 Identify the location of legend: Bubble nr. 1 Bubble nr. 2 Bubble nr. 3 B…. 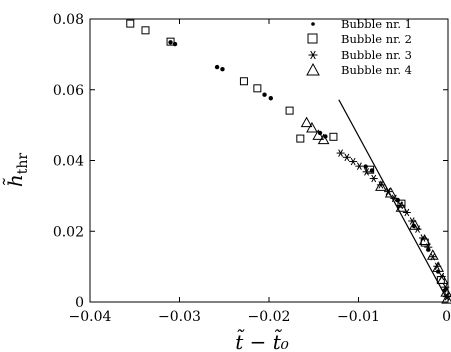
(359, 47).